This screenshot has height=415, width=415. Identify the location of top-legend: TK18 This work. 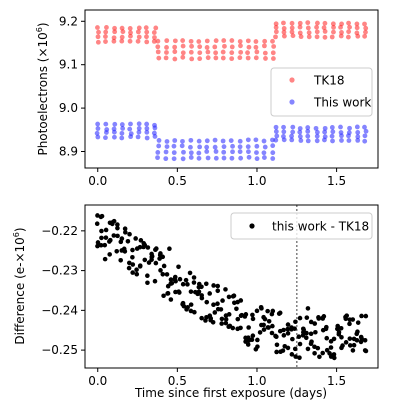
(321, 92).